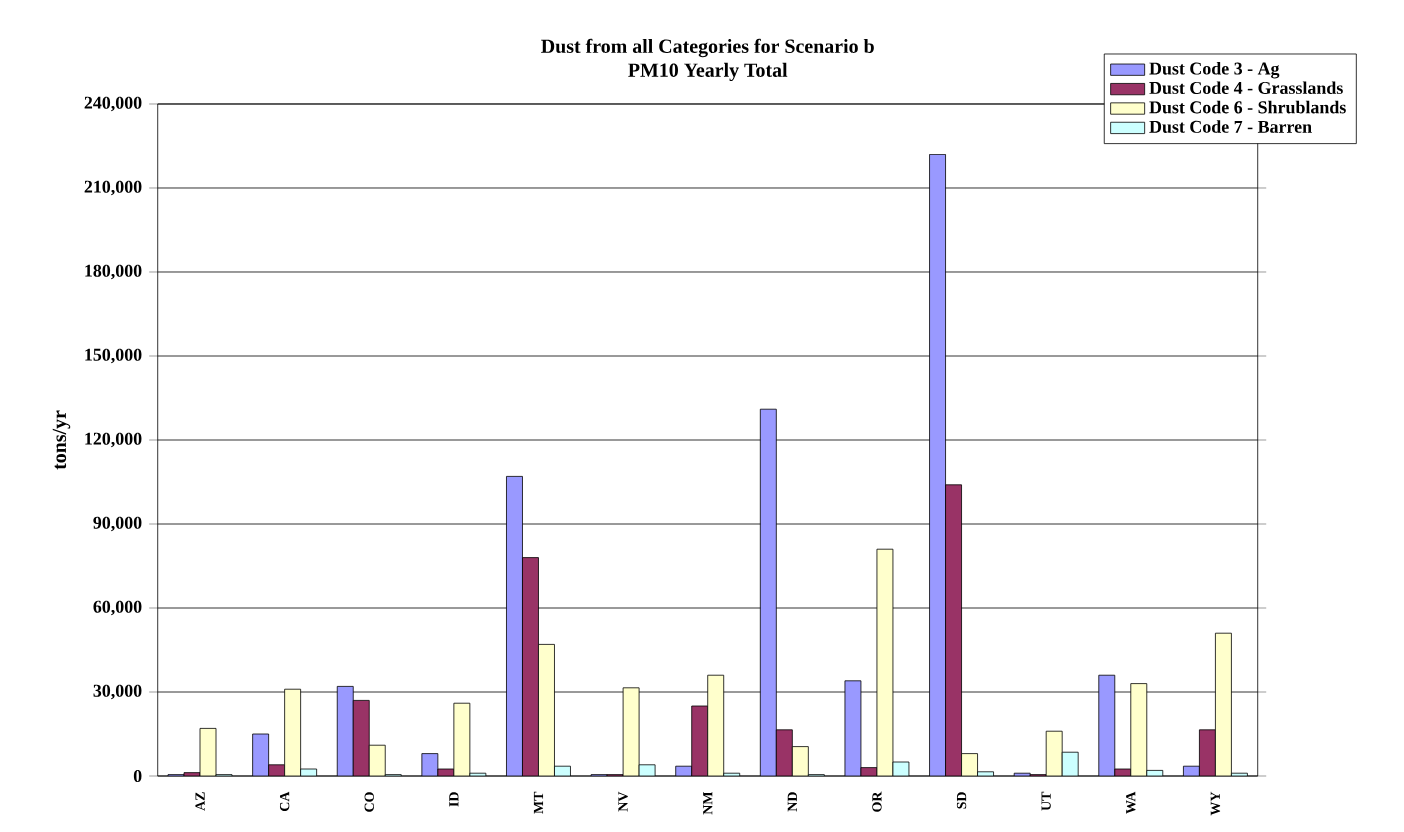 The width and height of the screenshot is (1404, 832). Describe the element at coordinates (1247, 107) in the screenshot. I see `legend-label: Dust Code 6 - Shrublands` at that location.